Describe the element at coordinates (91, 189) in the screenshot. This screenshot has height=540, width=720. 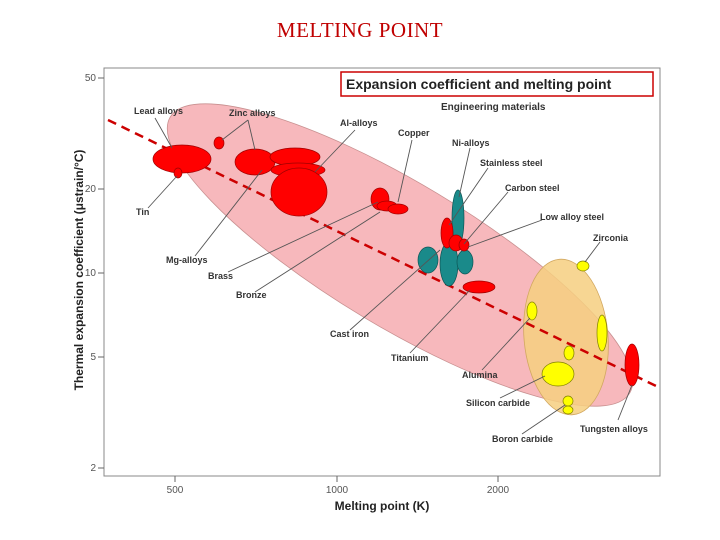
I see `y-tick-label-20: 20` at that location.